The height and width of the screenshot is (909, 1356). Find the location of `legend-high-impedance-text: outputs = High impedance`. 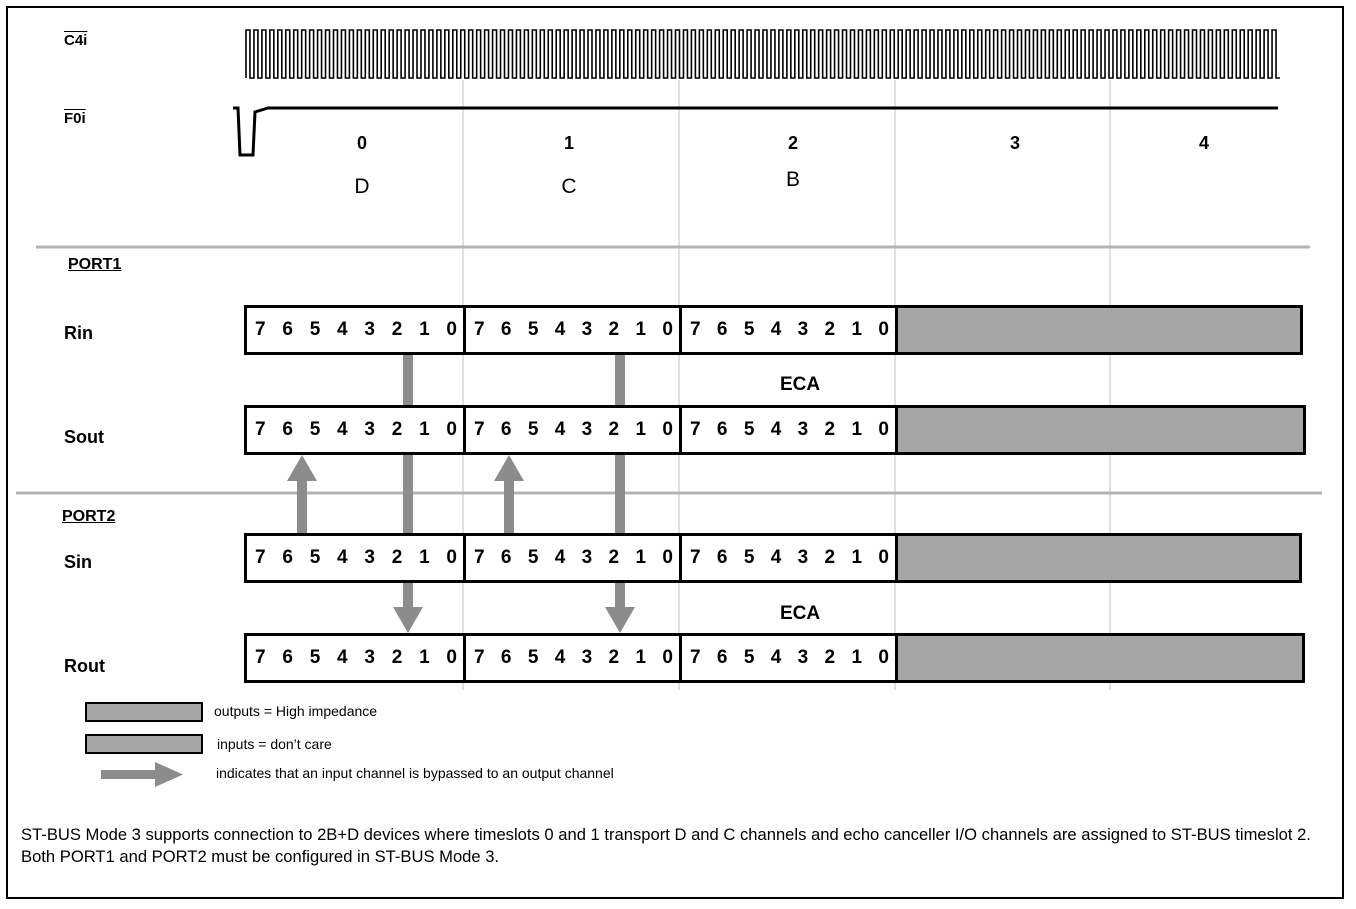

legend-high-impedance-text: outputs = High impedance is located at coordinates (296, 711).